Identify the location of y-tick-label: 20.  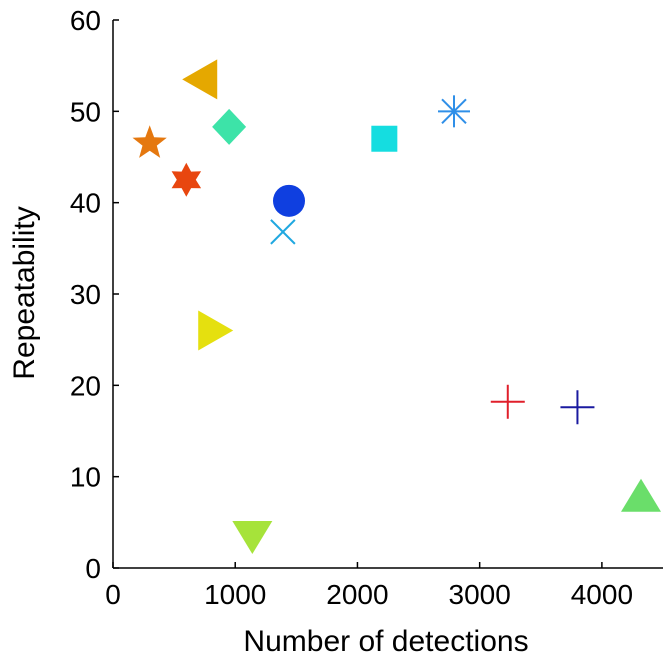
(85, 385).